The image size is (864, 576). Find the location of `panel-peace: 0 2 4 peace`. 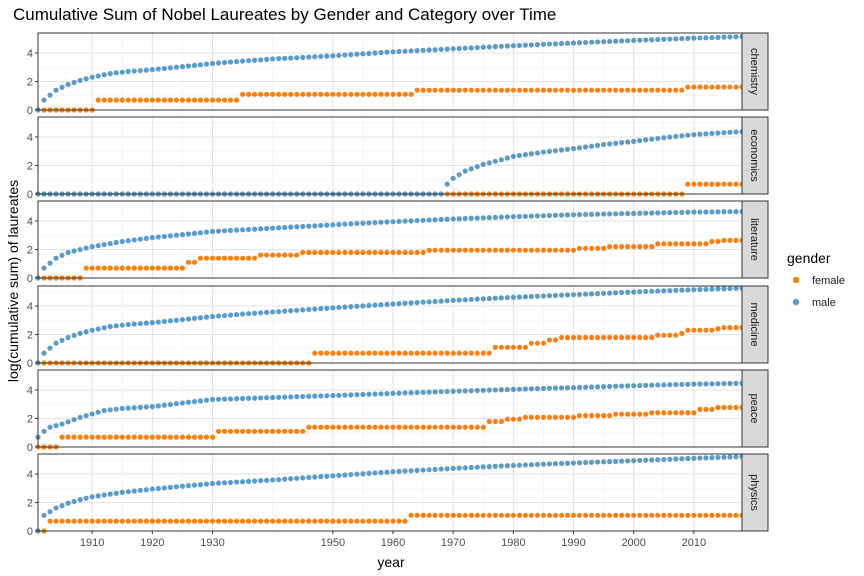

panel-peace: 0 2 4 peace is located at coordinates (398, 411).